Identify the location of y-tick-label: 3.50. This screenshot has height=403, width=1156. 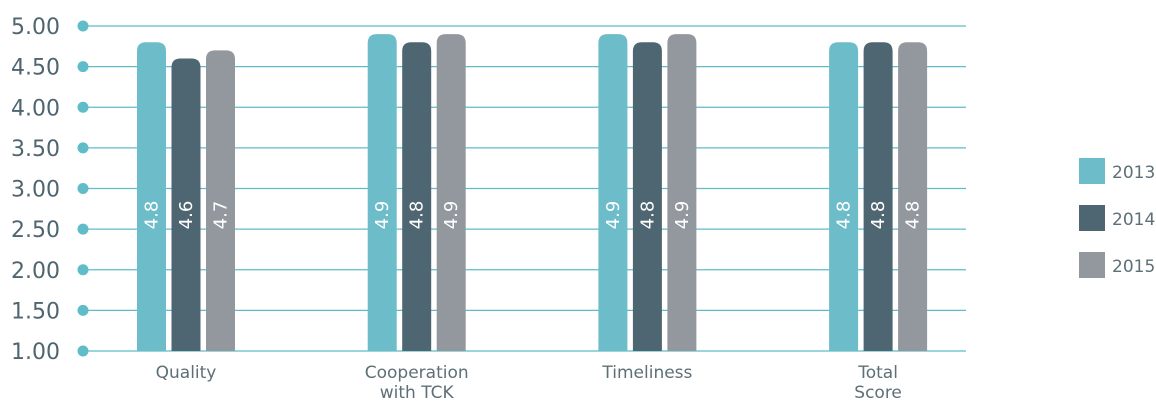
(35, 149).